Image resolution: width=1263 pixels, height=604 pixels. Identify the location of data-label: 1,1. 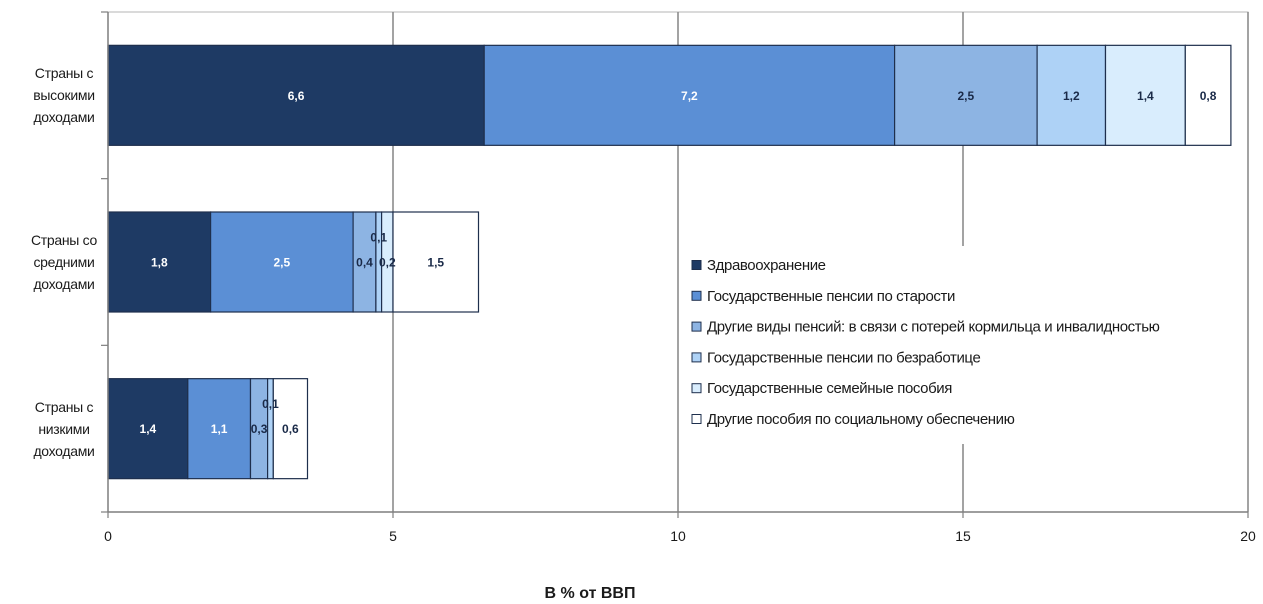
(219, 429).